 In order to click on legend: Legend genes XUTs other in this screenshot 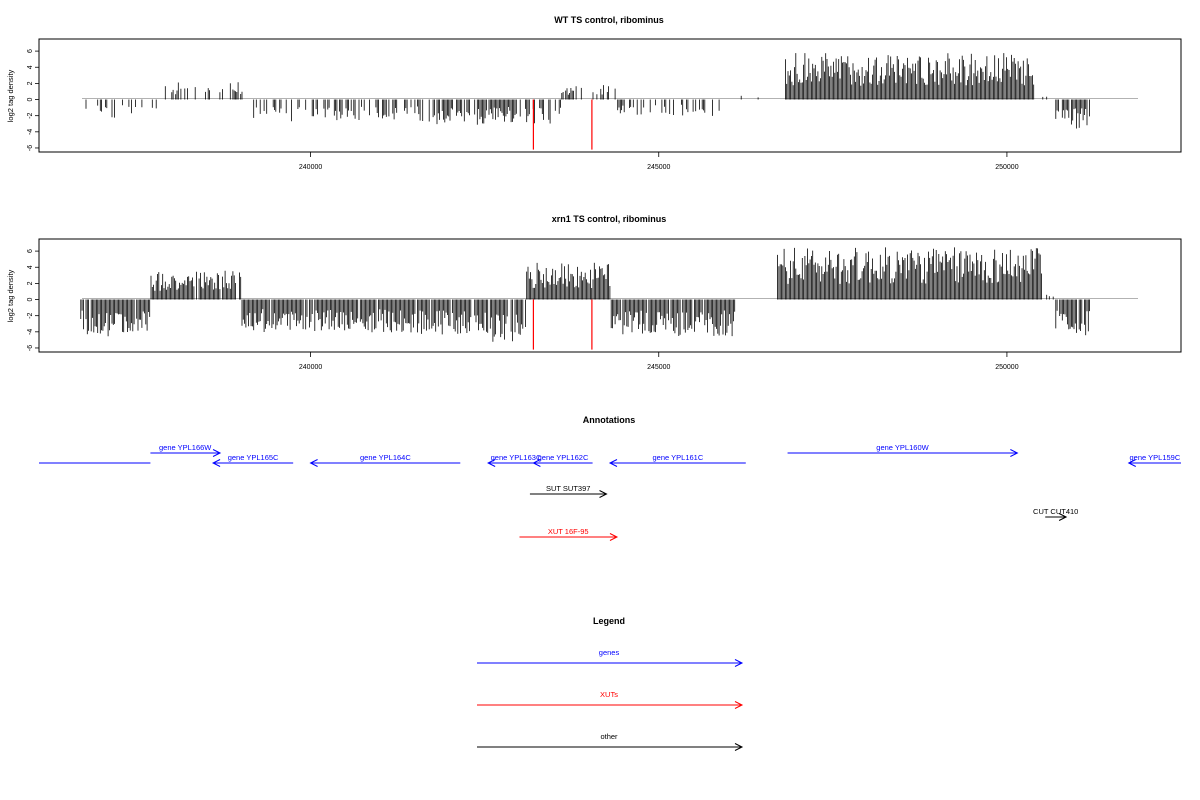, I will do `click(610, 683)`.